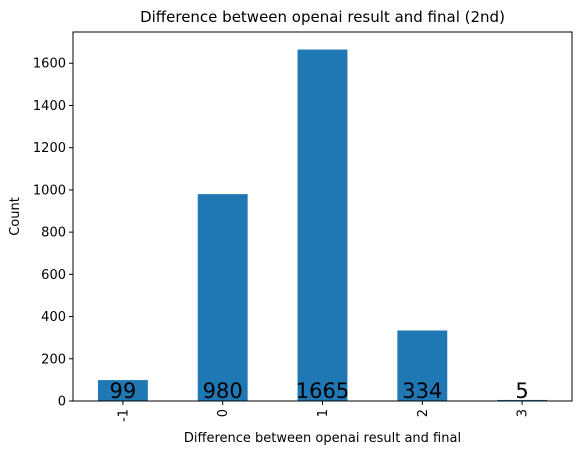  What do you see at coordinates (123, 415) in the screenshot?
I see `x-tick-label: -1` at bounding box center [123, 415].